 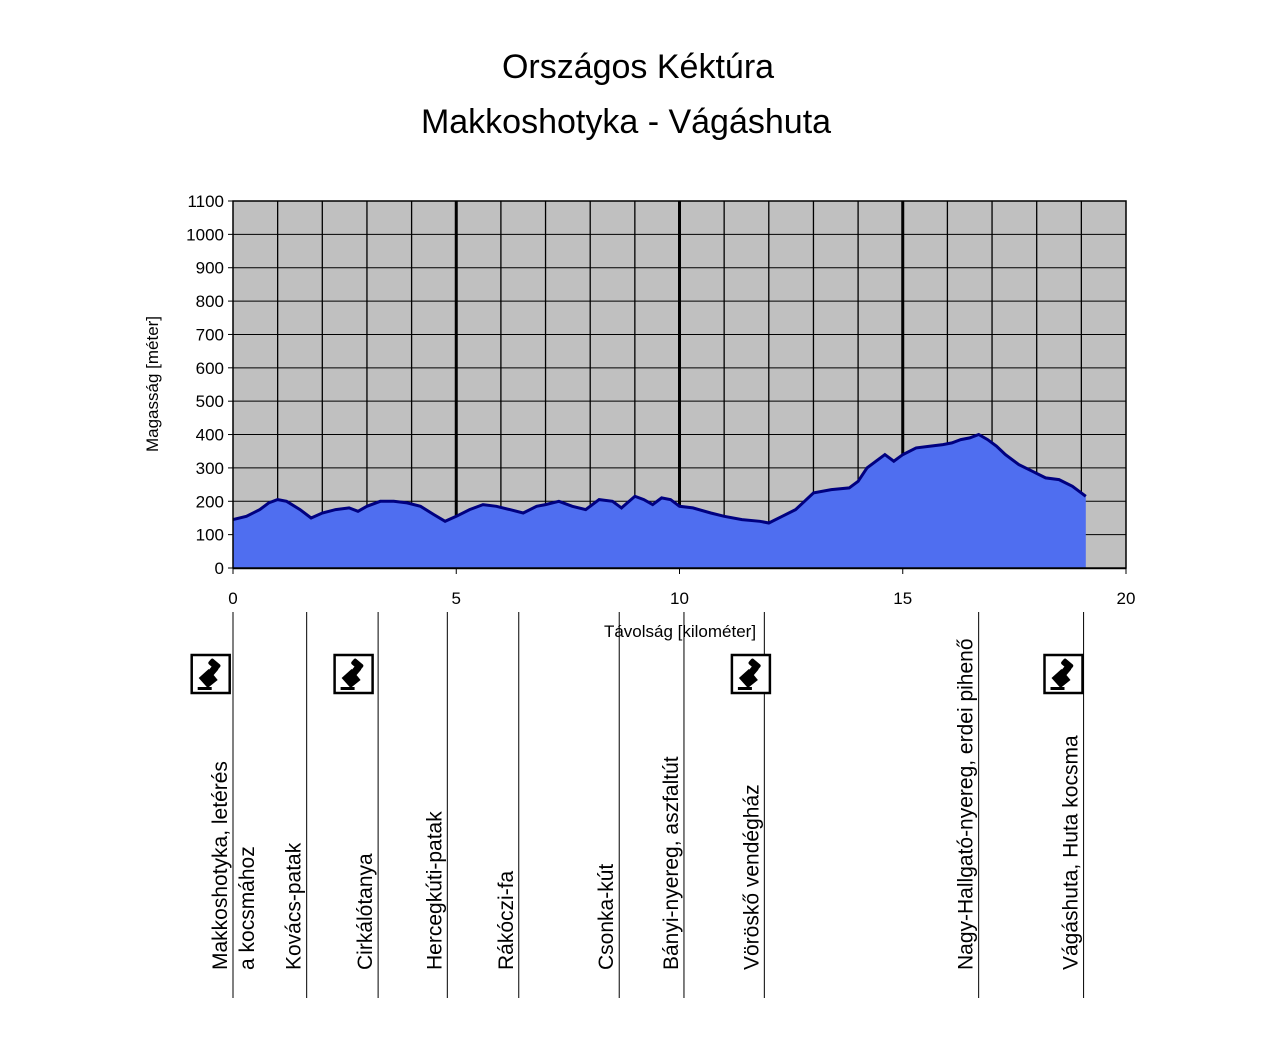 What do you see at coordinates (365, 911) in the screenshot?
I see `waypoint-label: Cirkálótanya` at bounding box center [365, 911].